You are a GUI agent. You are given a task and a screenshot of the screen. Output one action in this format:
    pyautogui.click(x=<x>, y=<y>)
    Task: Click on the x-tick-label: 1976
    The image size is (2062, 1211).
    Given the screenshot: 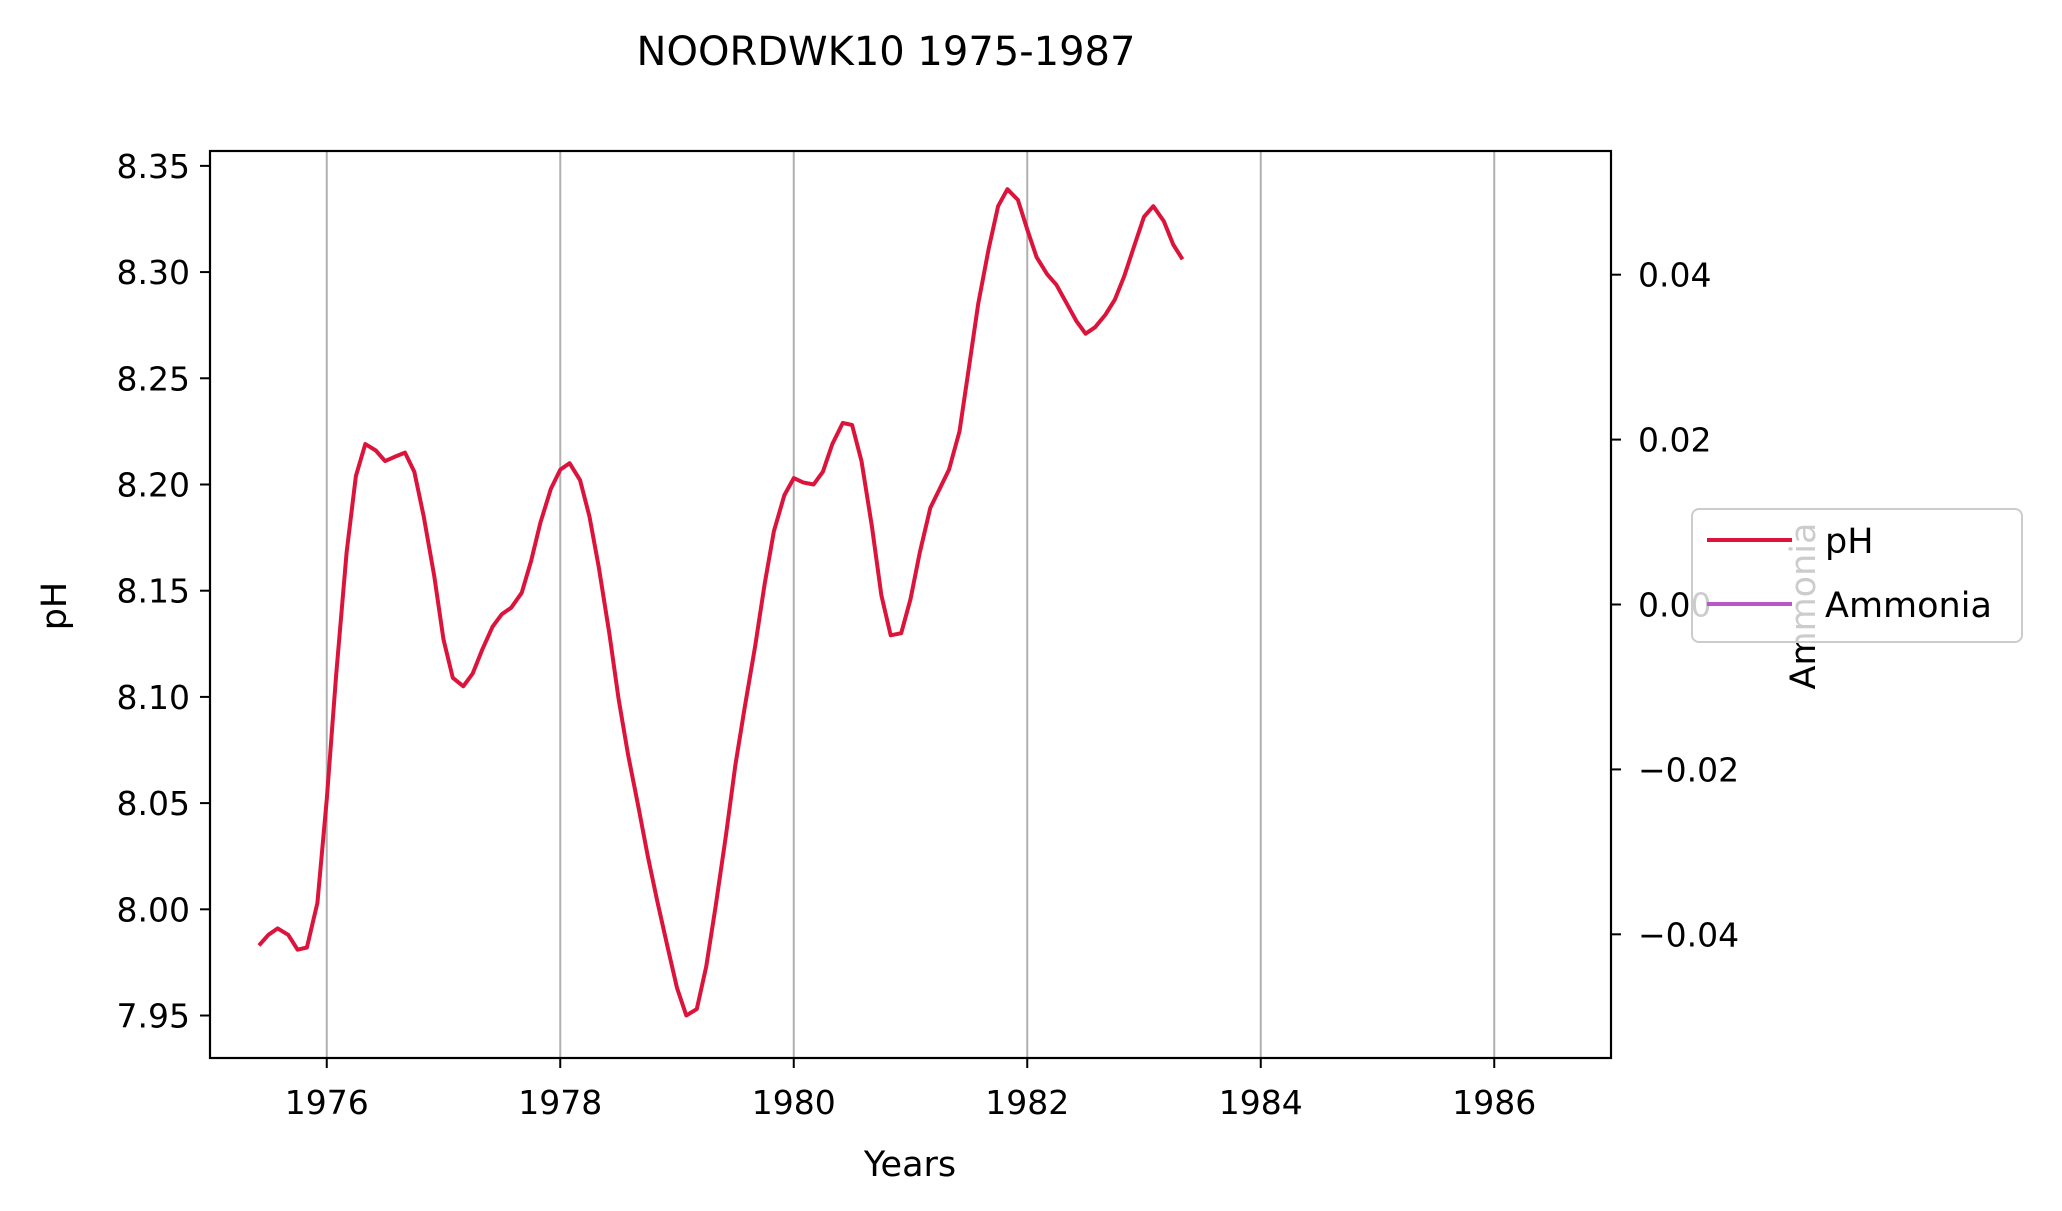 What is the action you would take?
    pyautogui.click(x=327, y=1102)
    